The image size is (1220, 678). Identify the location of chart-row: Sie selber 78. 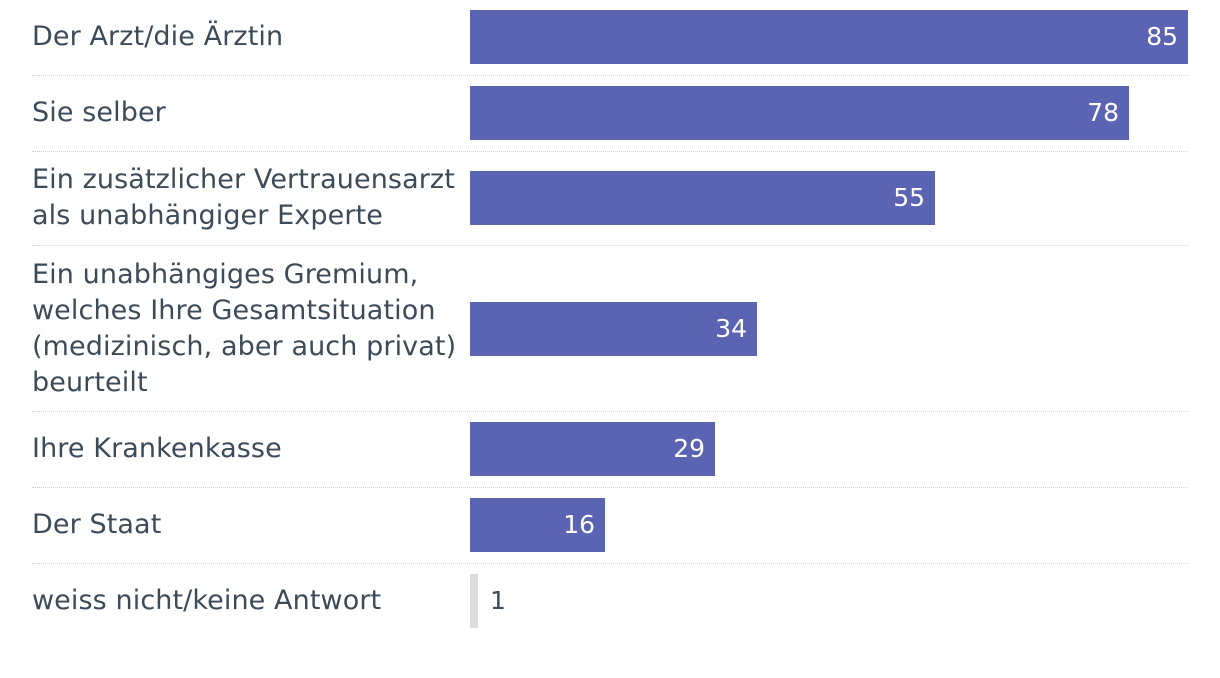
(610, 113).